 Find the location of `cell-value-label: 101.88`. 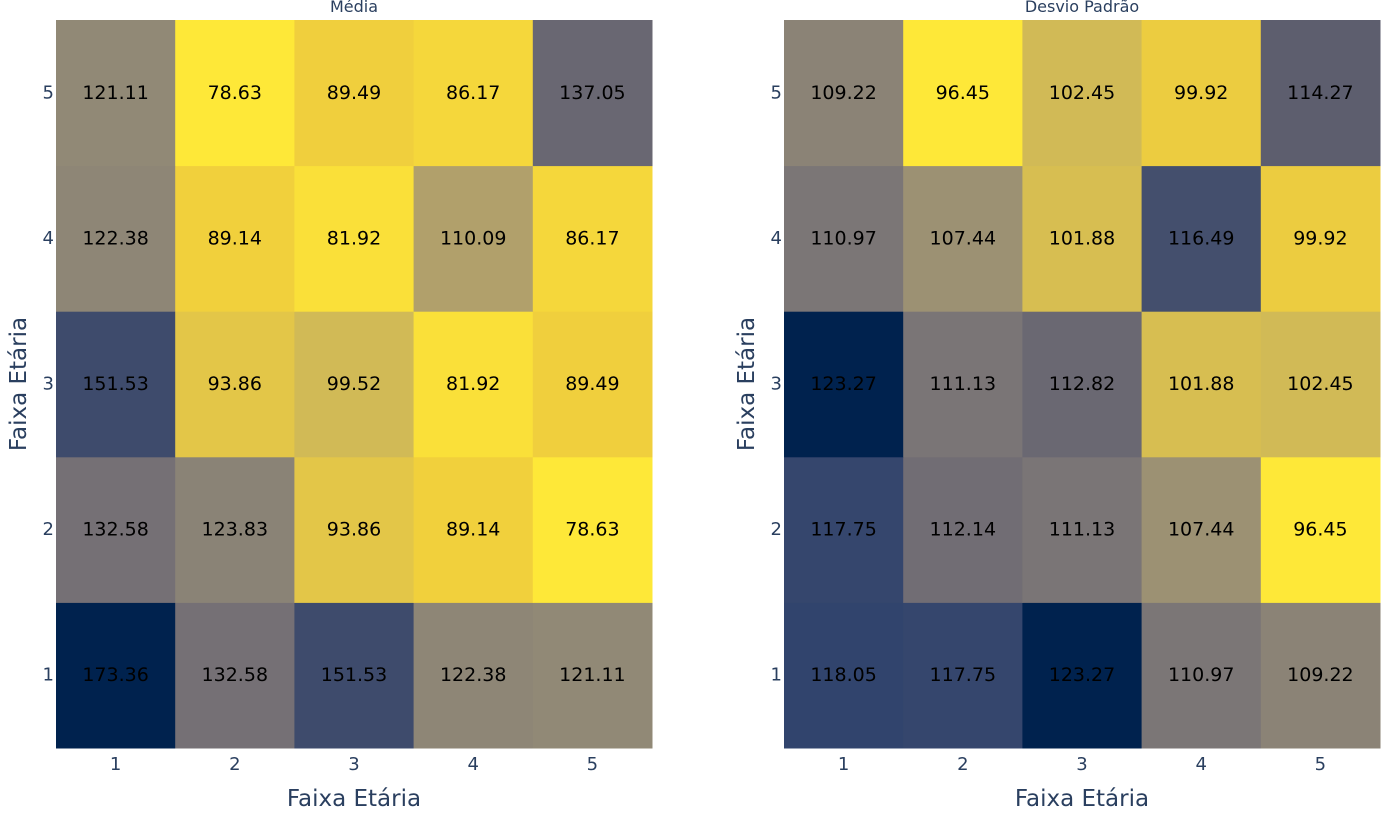

cell-value-label: 101.88 is located at coordinates (1082, 238).